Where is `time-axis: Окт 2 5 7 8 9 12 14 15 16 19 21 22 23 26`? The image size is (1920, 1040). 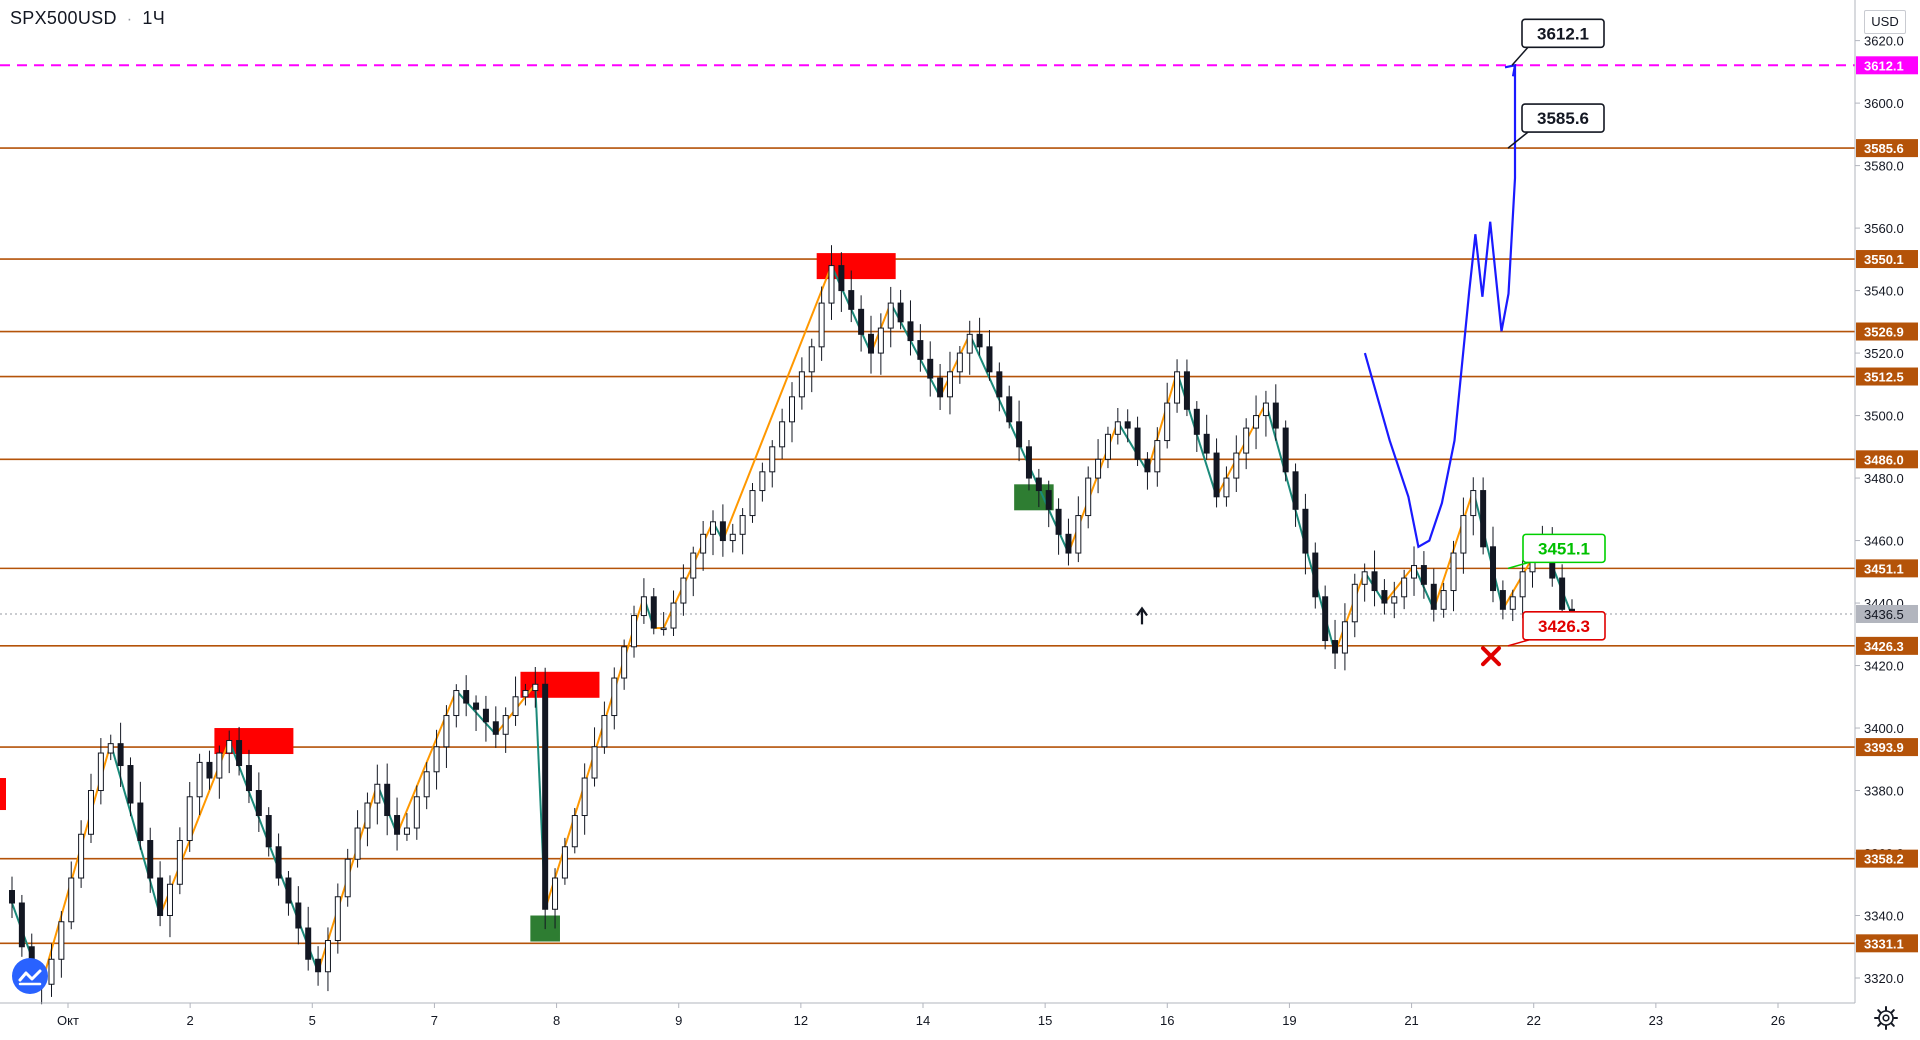
time-axis: Окт 2 5 7 8 9 12 14 15 16 19 21 22 23 26 is located at coordinates (927, 1015).